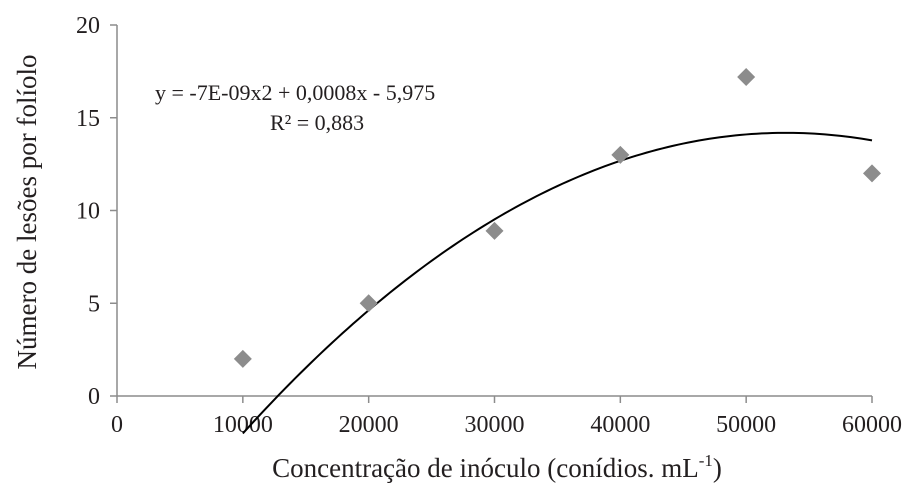 This screenshot has width=912, height=488. I want to click on y-ticks: 0 5 10 15 20, so click(96, 211).